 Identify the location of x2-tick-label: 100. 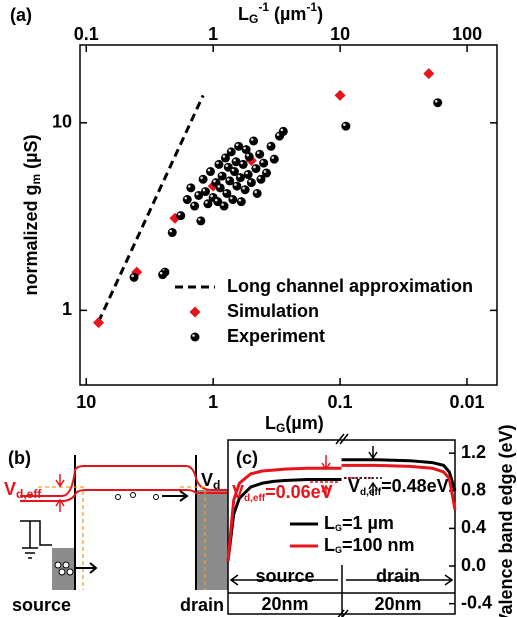
(467, 34).